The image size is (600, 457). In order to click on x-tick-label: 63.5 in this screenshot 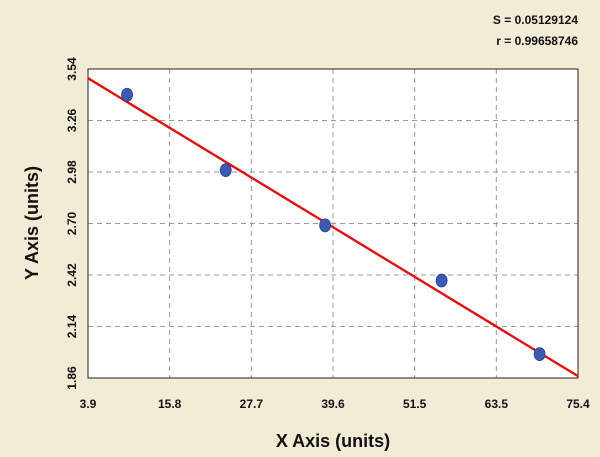, I will do `click(497, 404)`.